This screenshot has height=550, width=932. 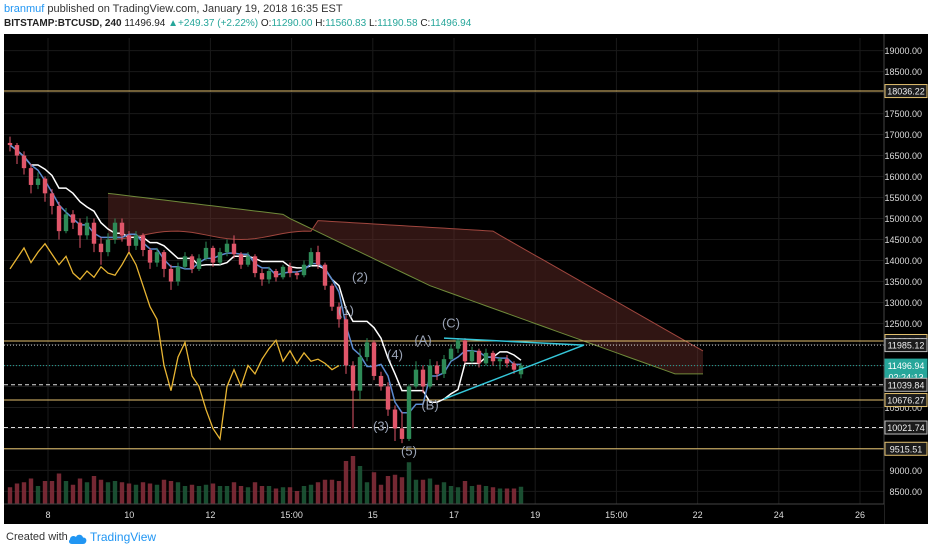 I want to click on wave-label: (4), so click(x=395, y=354).